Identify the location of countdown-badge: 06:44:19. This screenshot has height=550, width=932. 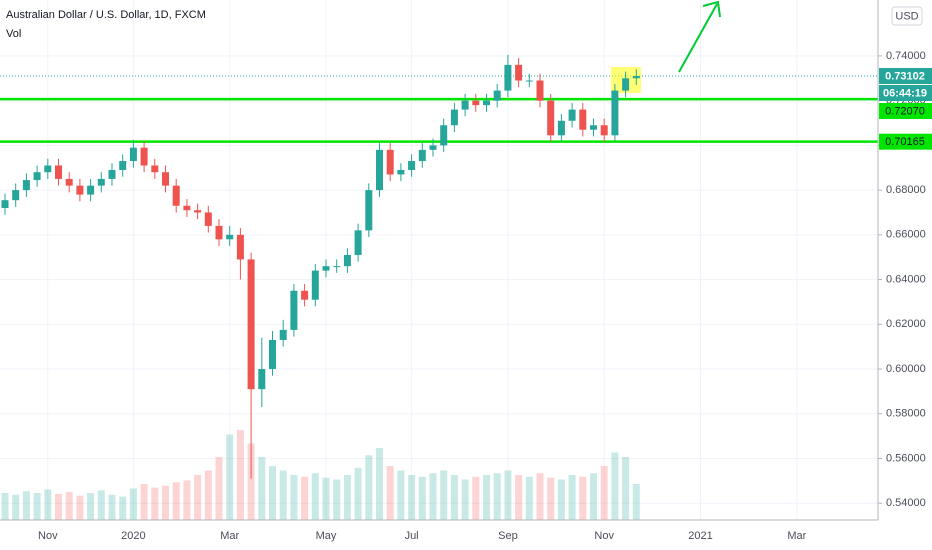
(905, 93).